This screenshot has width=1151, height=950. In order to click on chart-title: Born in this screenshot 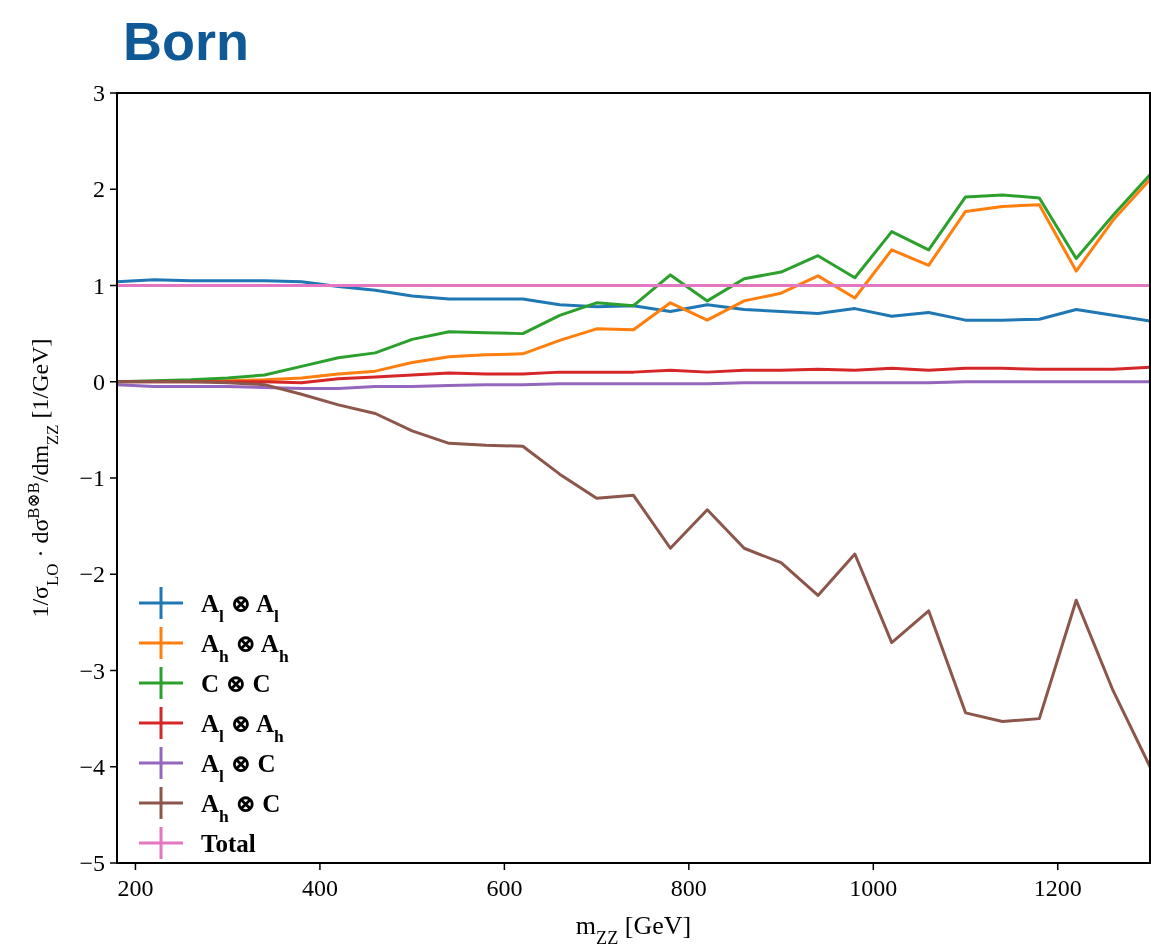, I will do `click(186, 41)`.